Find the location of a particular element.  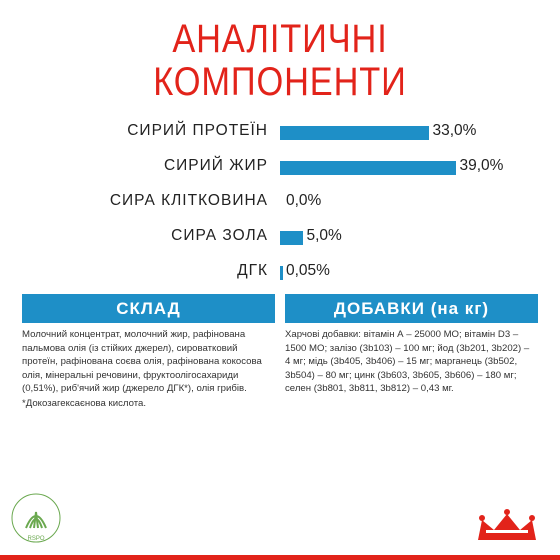

bottom-red-strip is located at coordinates (280, 557).